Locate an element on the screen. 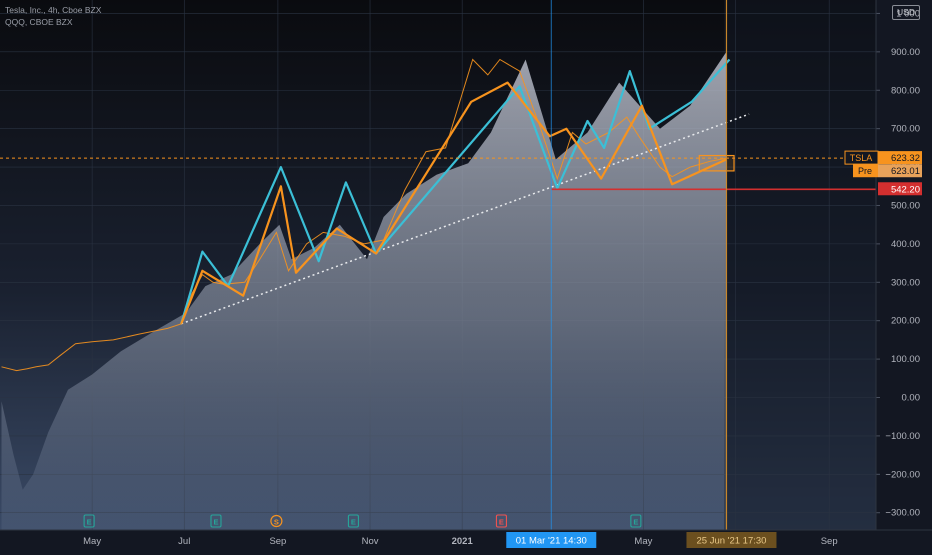 Image resolution: width=932 pixels, height=555 pixels. pre-price-box is located at coordinates (900, 171).